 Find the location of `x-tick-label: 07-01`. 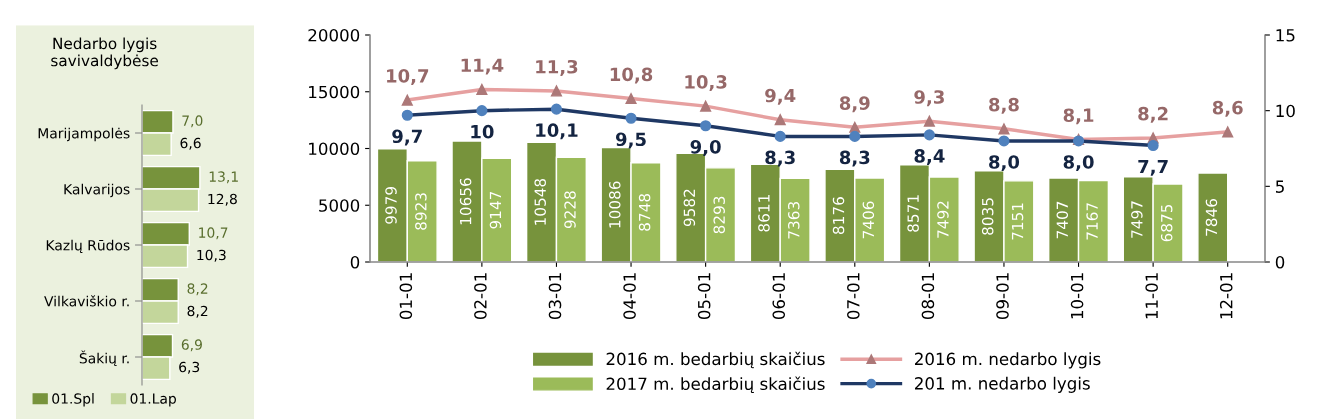

x-tick-label: 07-01 is located at coordinates (853, 296).